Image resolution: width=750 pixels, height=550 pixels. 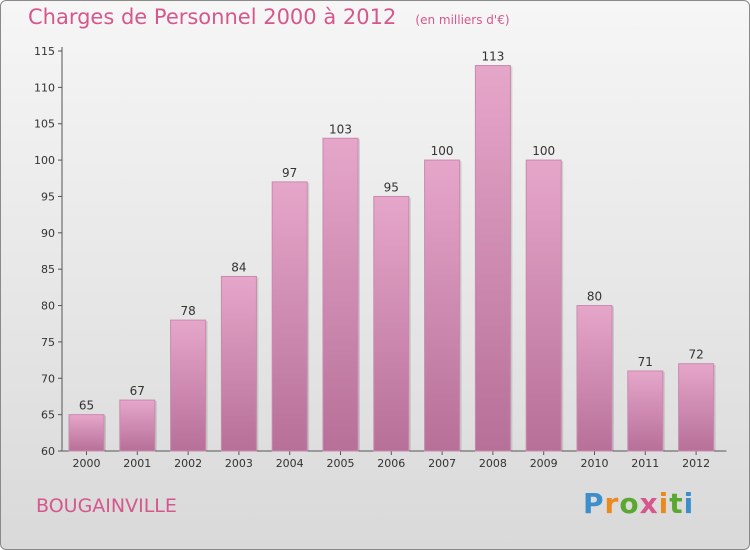 I want to click on commune-name: BOUGAINVILLE, so click(x=106, y=506).